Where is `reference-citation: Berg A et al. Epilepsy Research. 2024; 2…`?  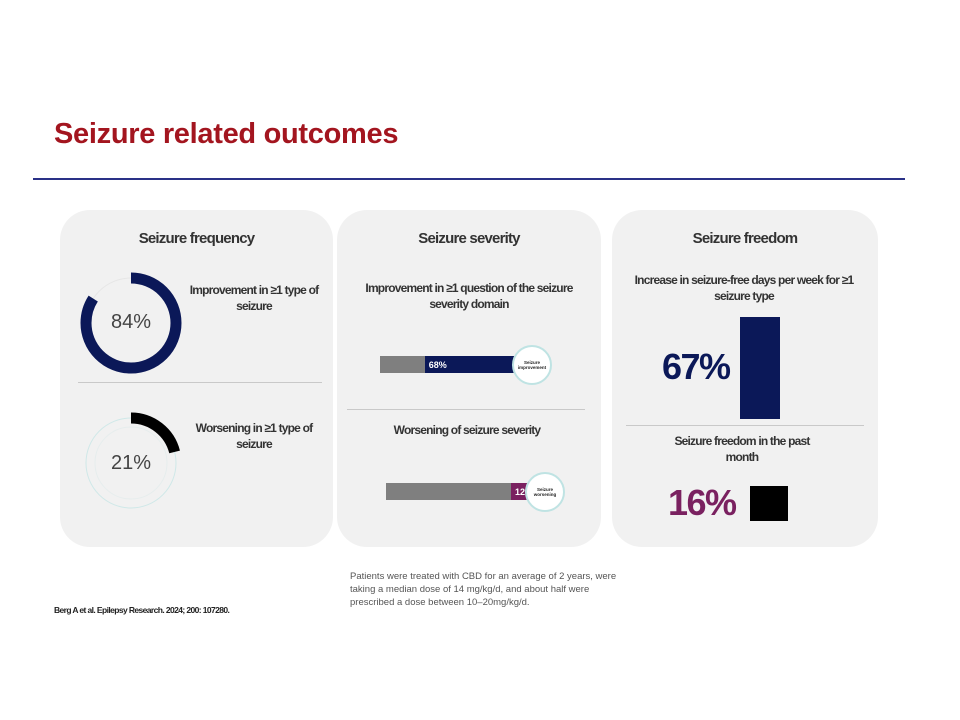
reference-citation: Berg A et al. Epilepsy Research. 2024; 2… is located at coordinates (142, 610).